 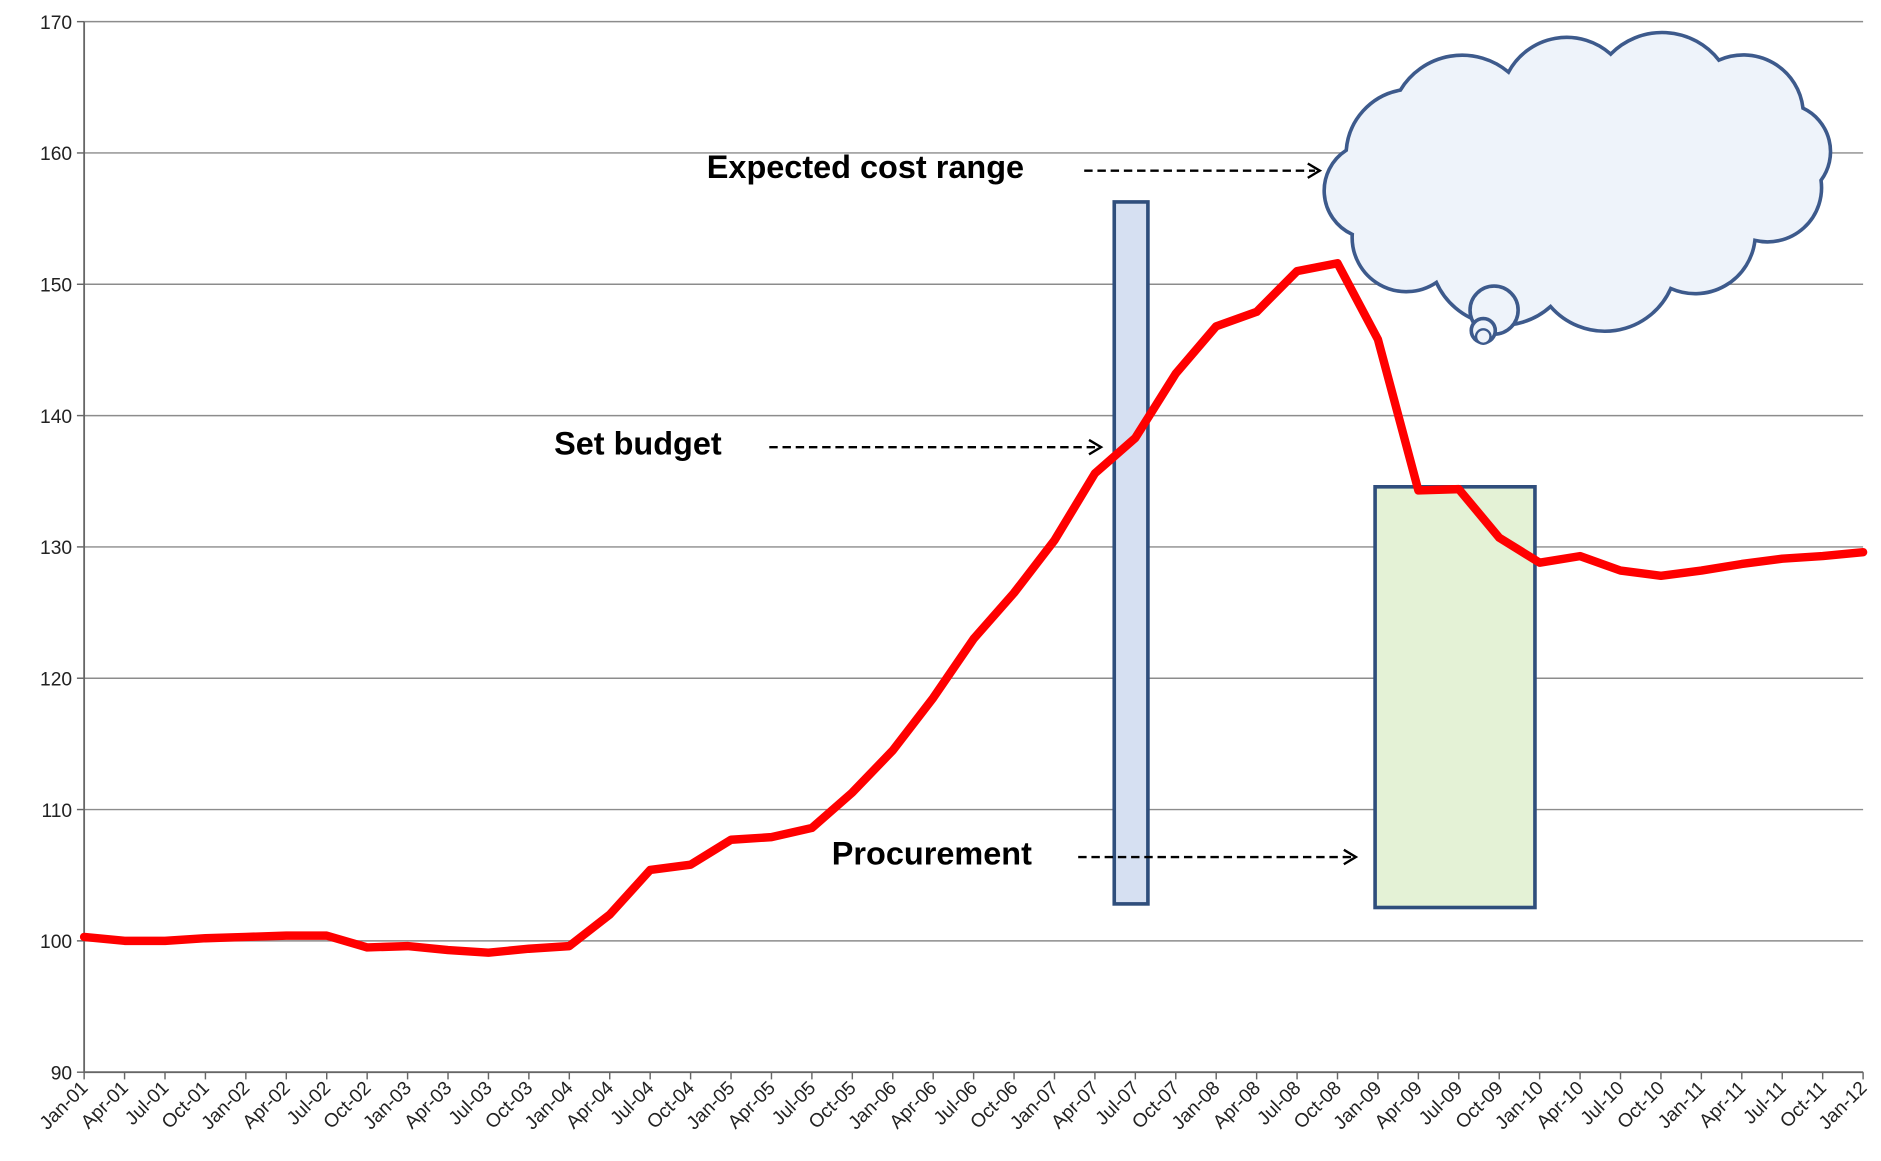 I want to click on budget-bar, so click(x=1131, y=553).